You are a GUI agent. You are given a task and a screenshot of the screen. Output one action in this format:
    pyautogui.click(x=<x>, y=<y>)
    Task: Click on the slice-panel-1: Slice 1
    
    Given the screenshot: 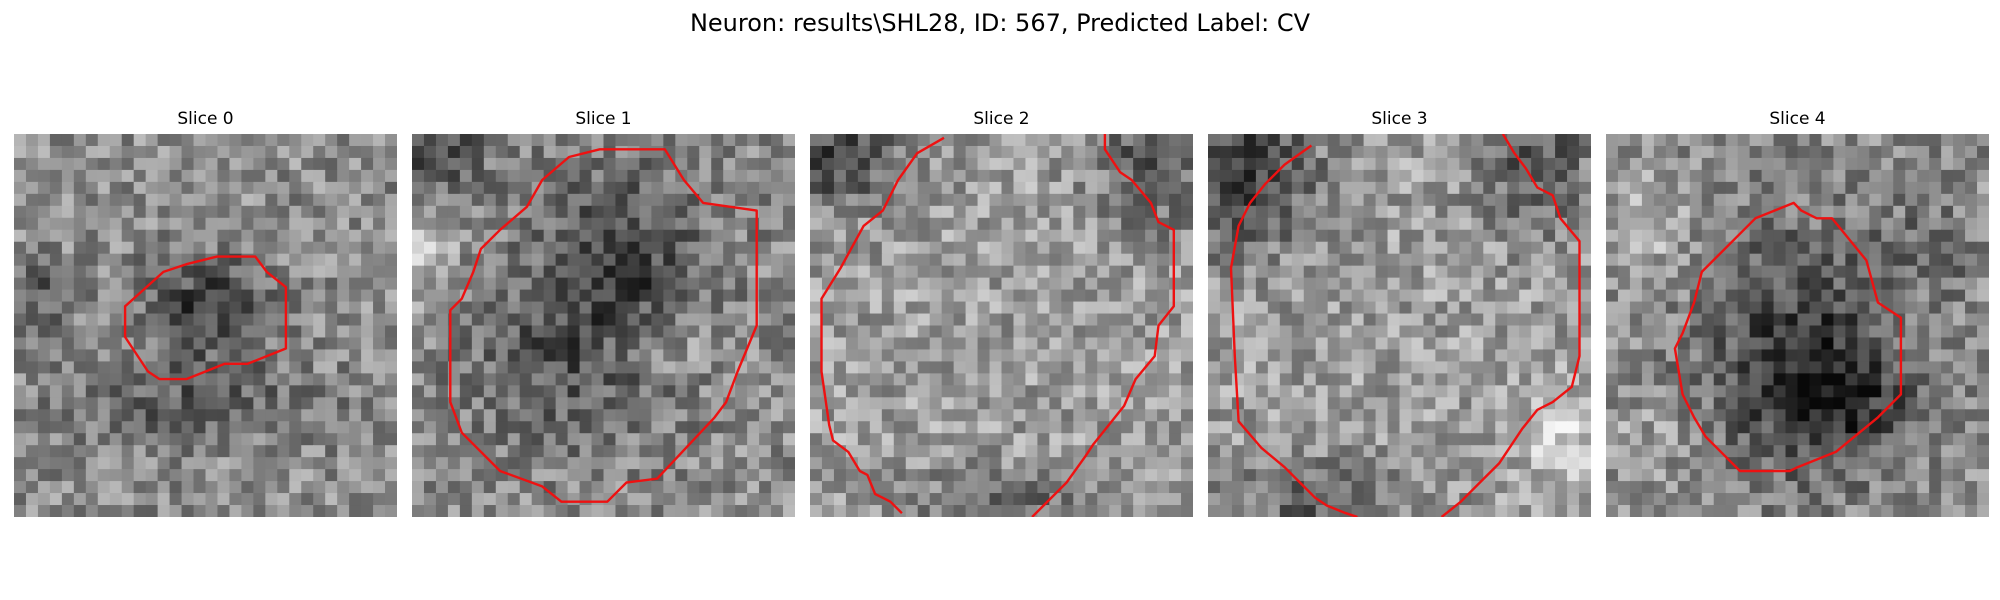 What is the action you would take?
    pyautogui.click(x=603, y=313)
    